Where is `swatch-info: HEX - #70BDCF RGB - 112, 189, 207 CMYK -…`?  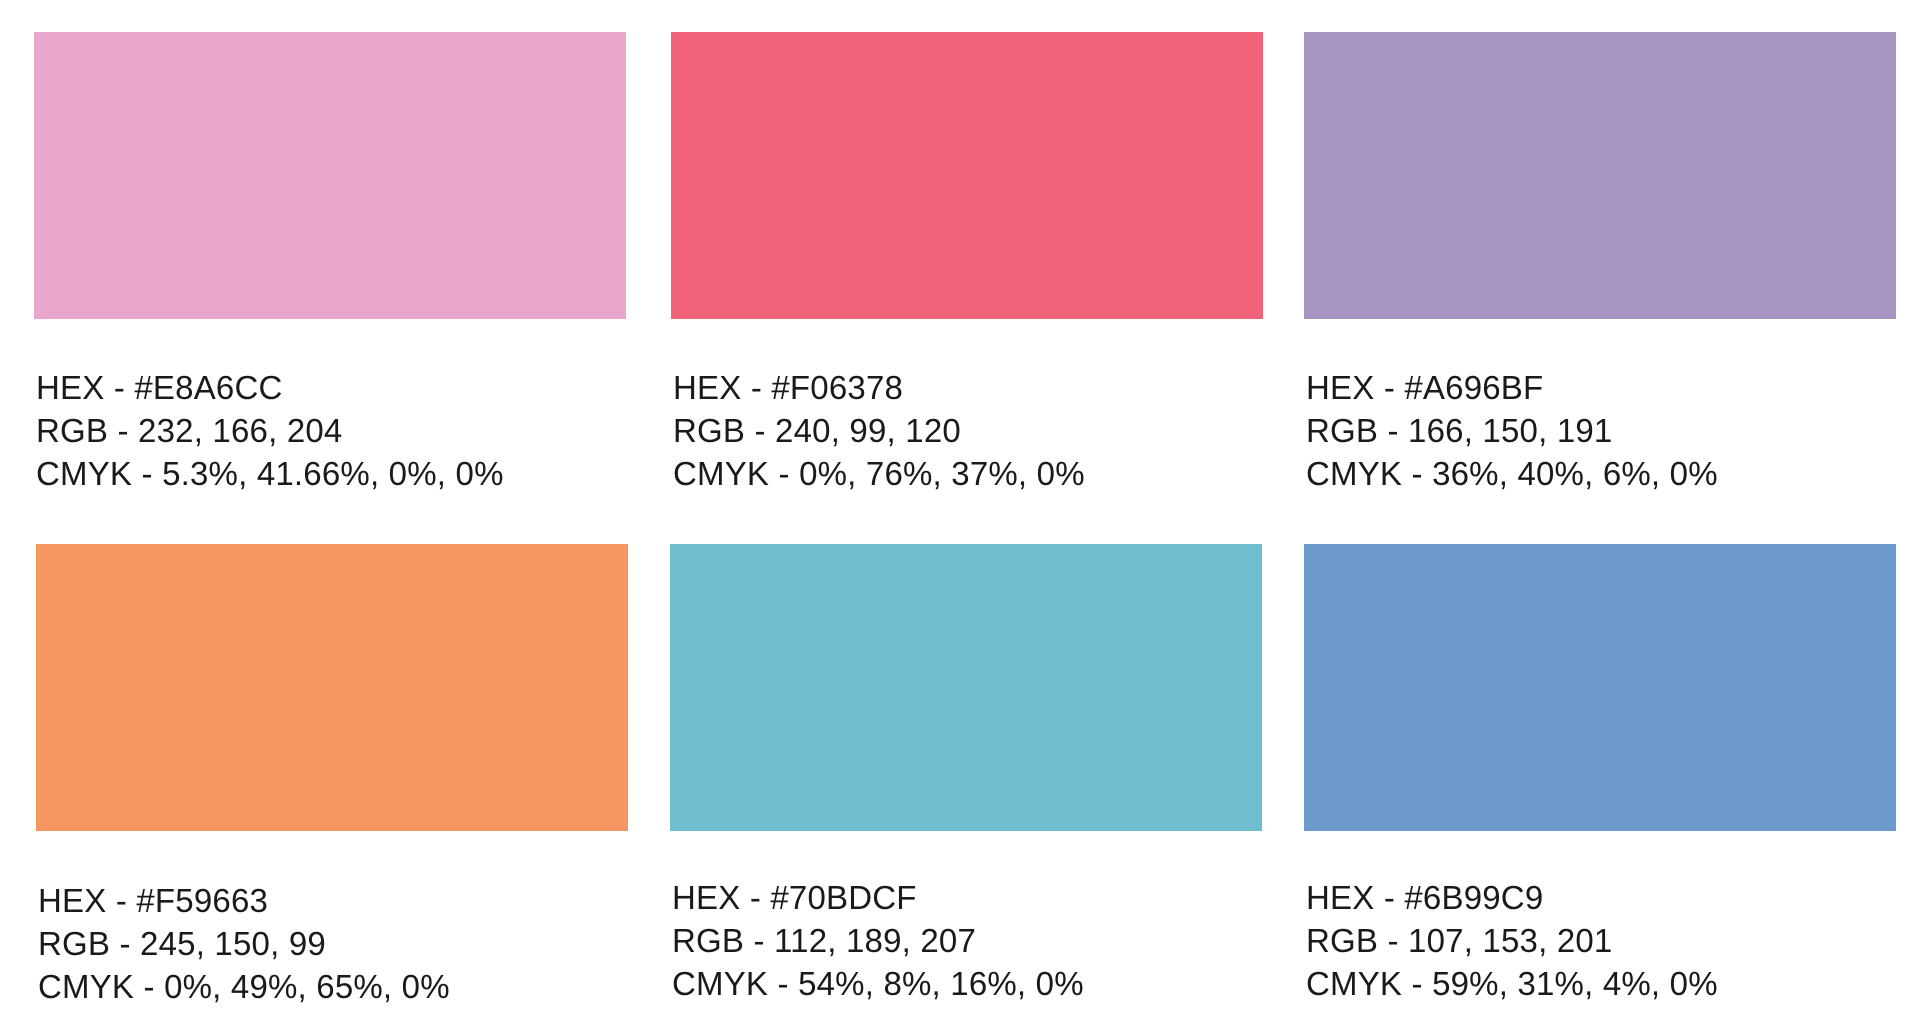
swatch-info: HEX - #70BDCF RGB - 112, 189, 207 CMYK -… is located at coordinates (967, 940).